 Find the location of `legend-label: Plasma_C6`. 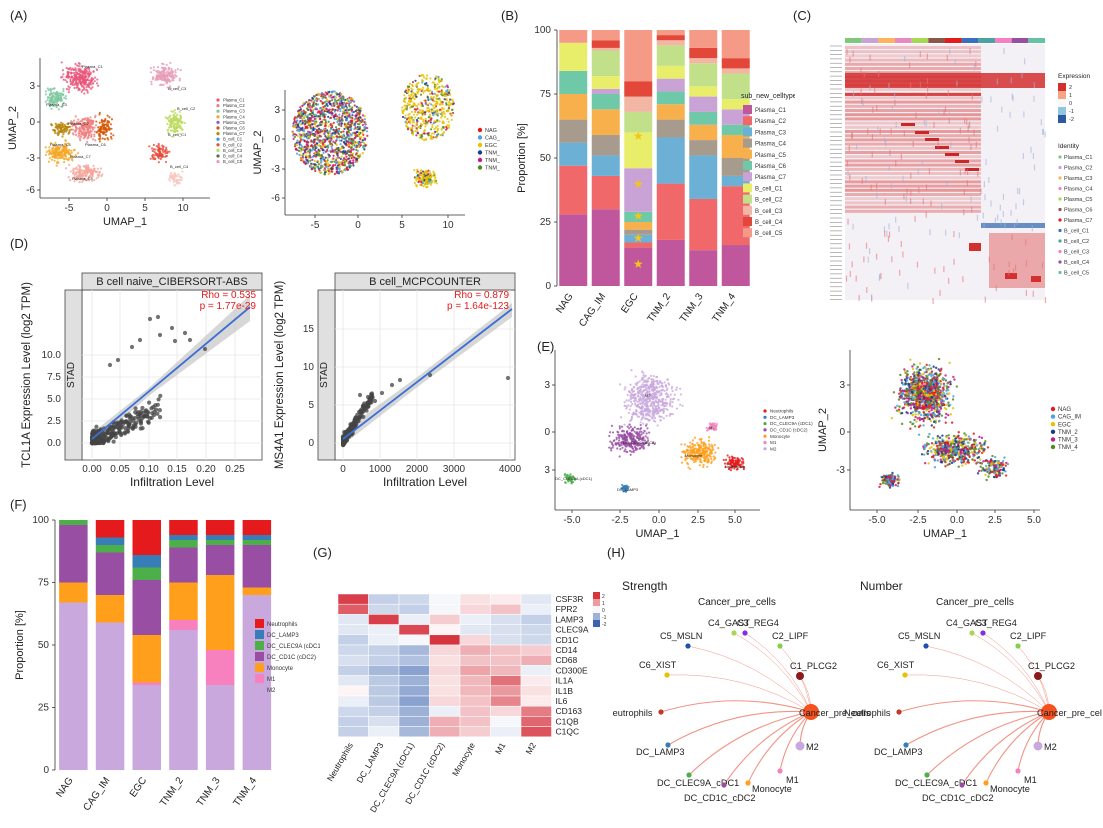

legend-label: Plasma_C6 is located at coordinates (771, 167).